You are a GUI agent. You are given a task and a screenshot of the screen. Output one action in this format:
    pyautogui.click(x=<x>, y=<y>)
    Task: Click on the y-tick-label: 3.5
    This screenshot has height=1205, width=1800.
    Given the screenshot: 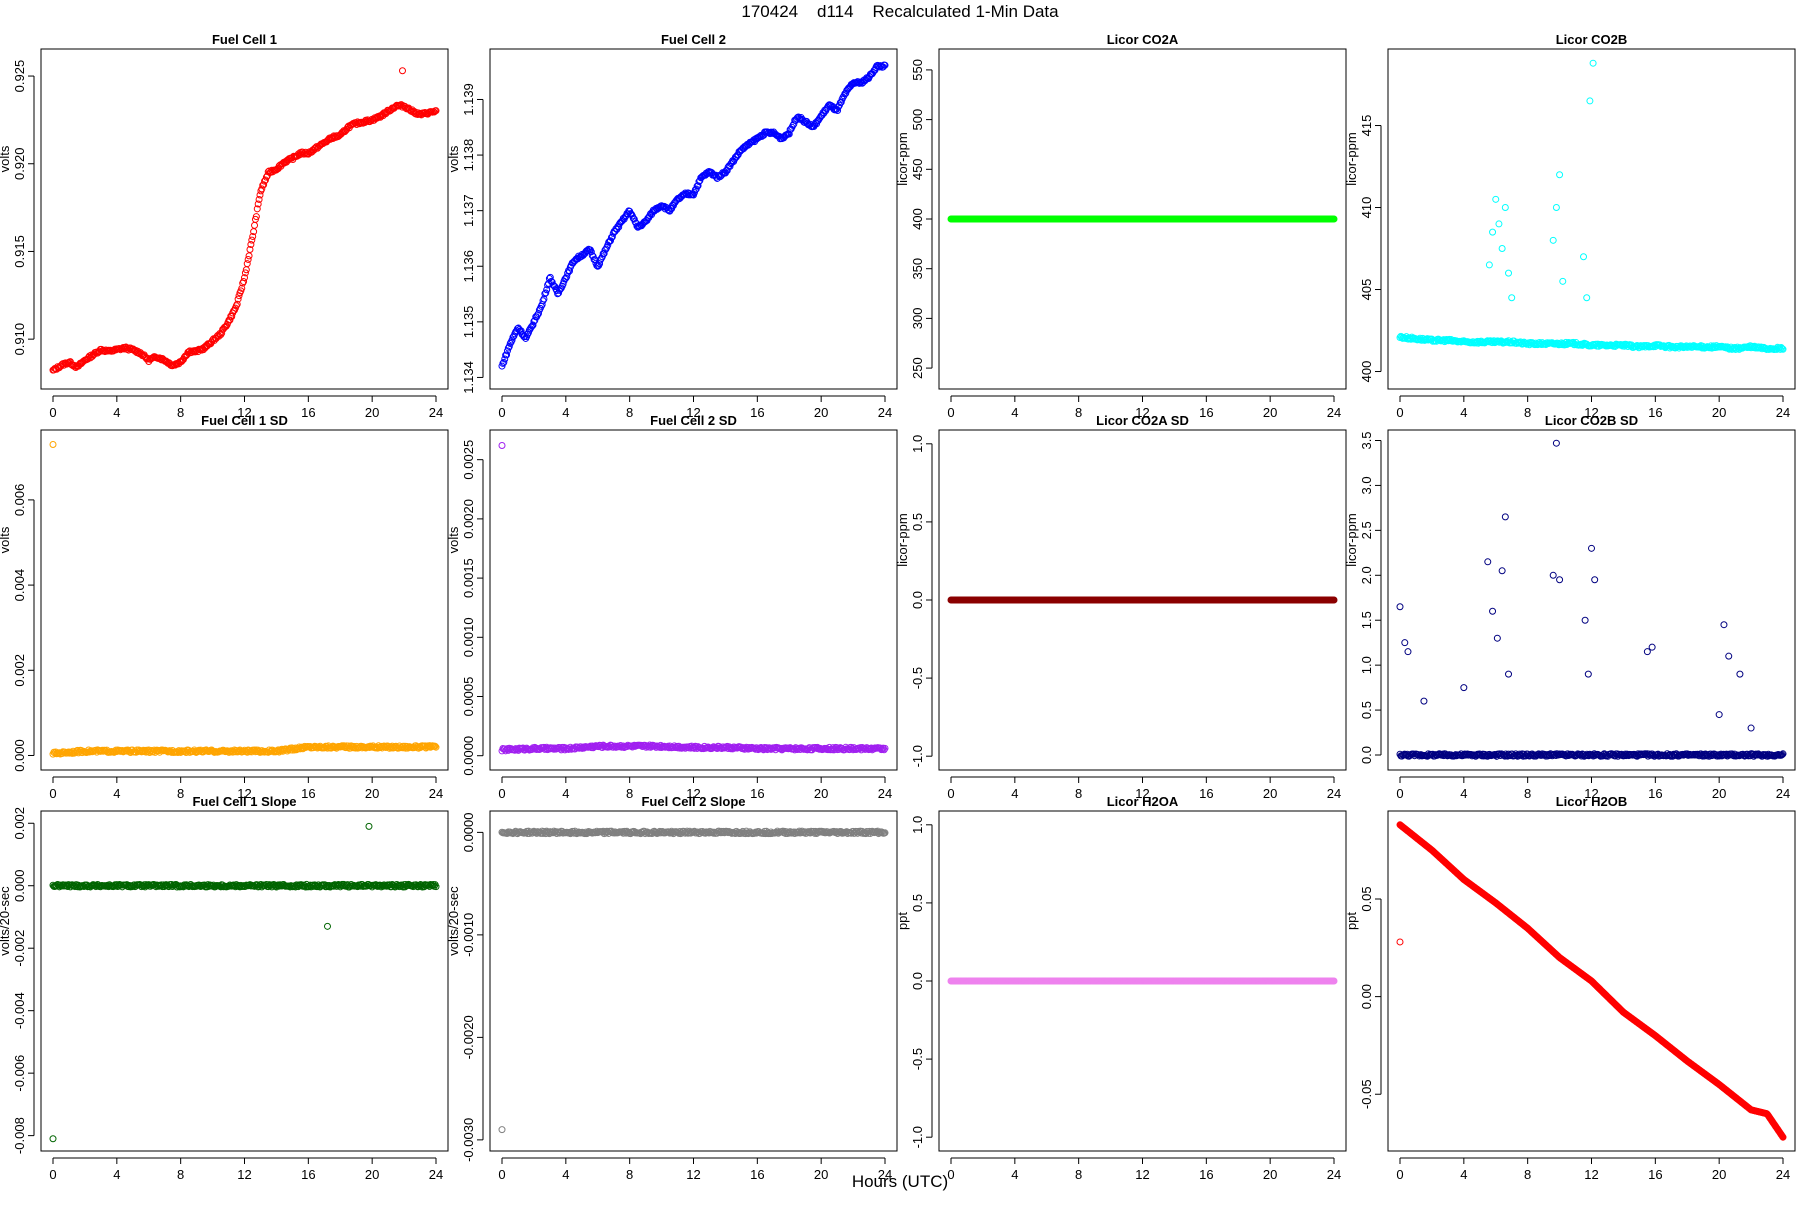 What is the action you would take?
    pyautogui.click(x=1366, y=440)
    